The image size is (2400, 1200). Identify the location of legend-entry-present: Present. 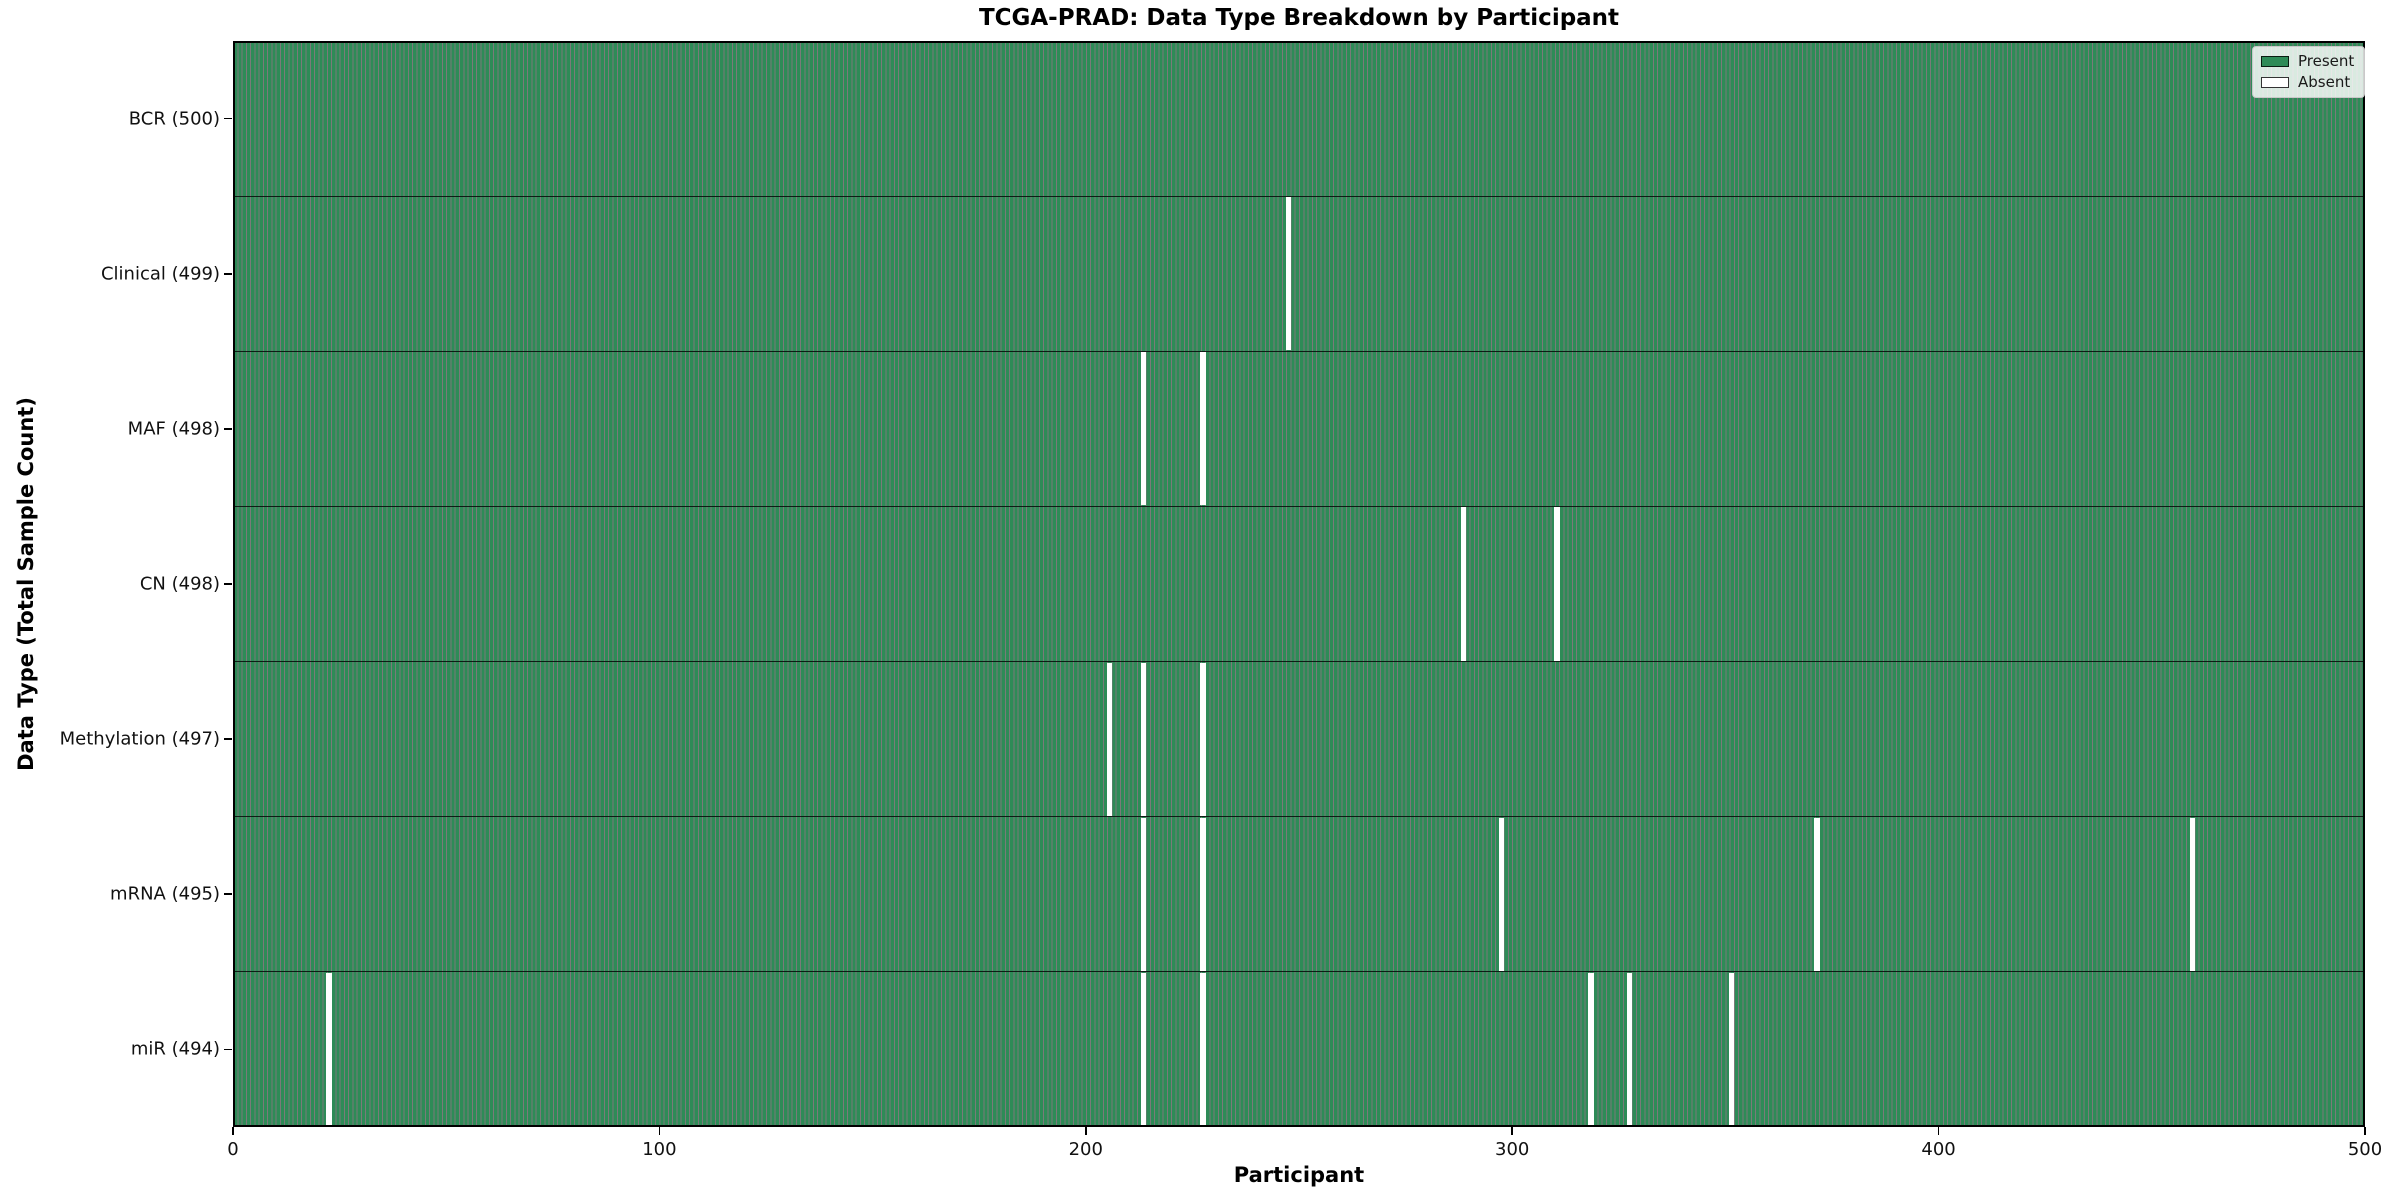
(2307, 61).